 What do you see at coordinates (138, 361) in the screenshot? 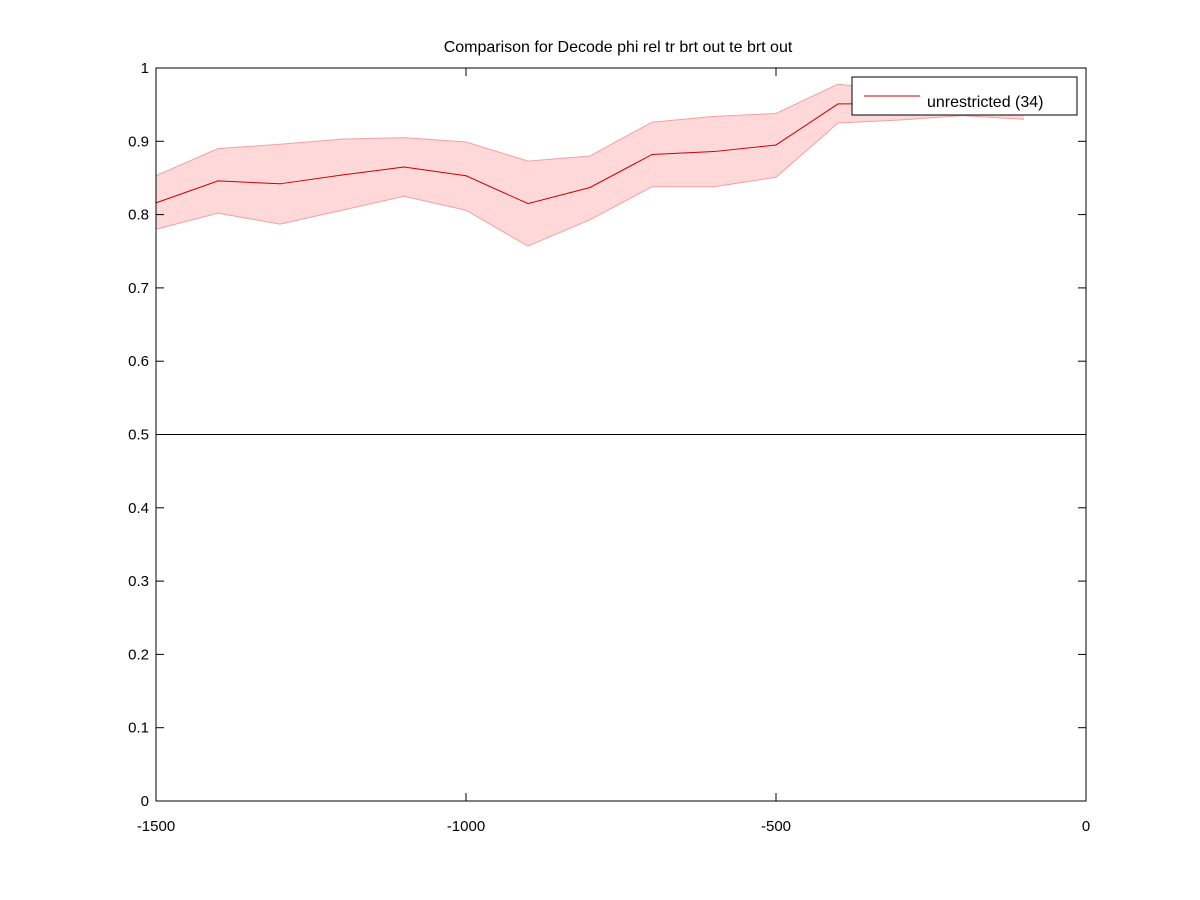
I see `y-tick-label: 0.6` at bounding box center [138, 361].